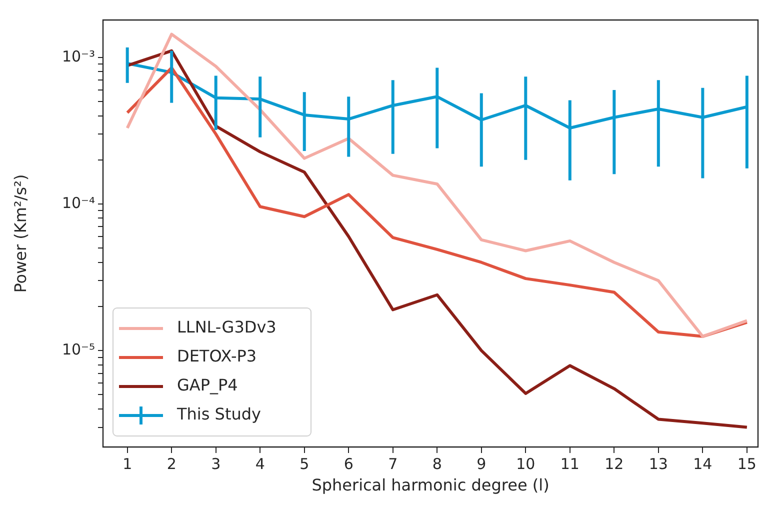  Describe the element at coordinates (481, 463) in the screenshot. I see `x-tick-label: 9` at that location.